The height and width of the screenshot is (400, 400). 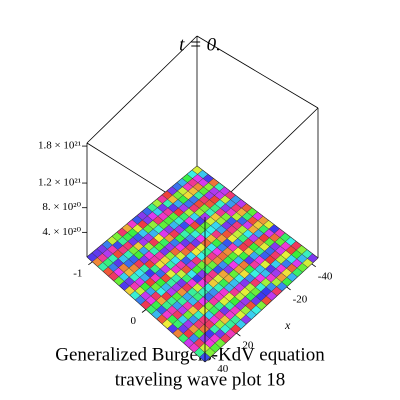 What do you see at coordinates (61, 232) in the screenshot?
I see `z-tick-label: 4. × 10²⁰` at bounding box center [61, 232].